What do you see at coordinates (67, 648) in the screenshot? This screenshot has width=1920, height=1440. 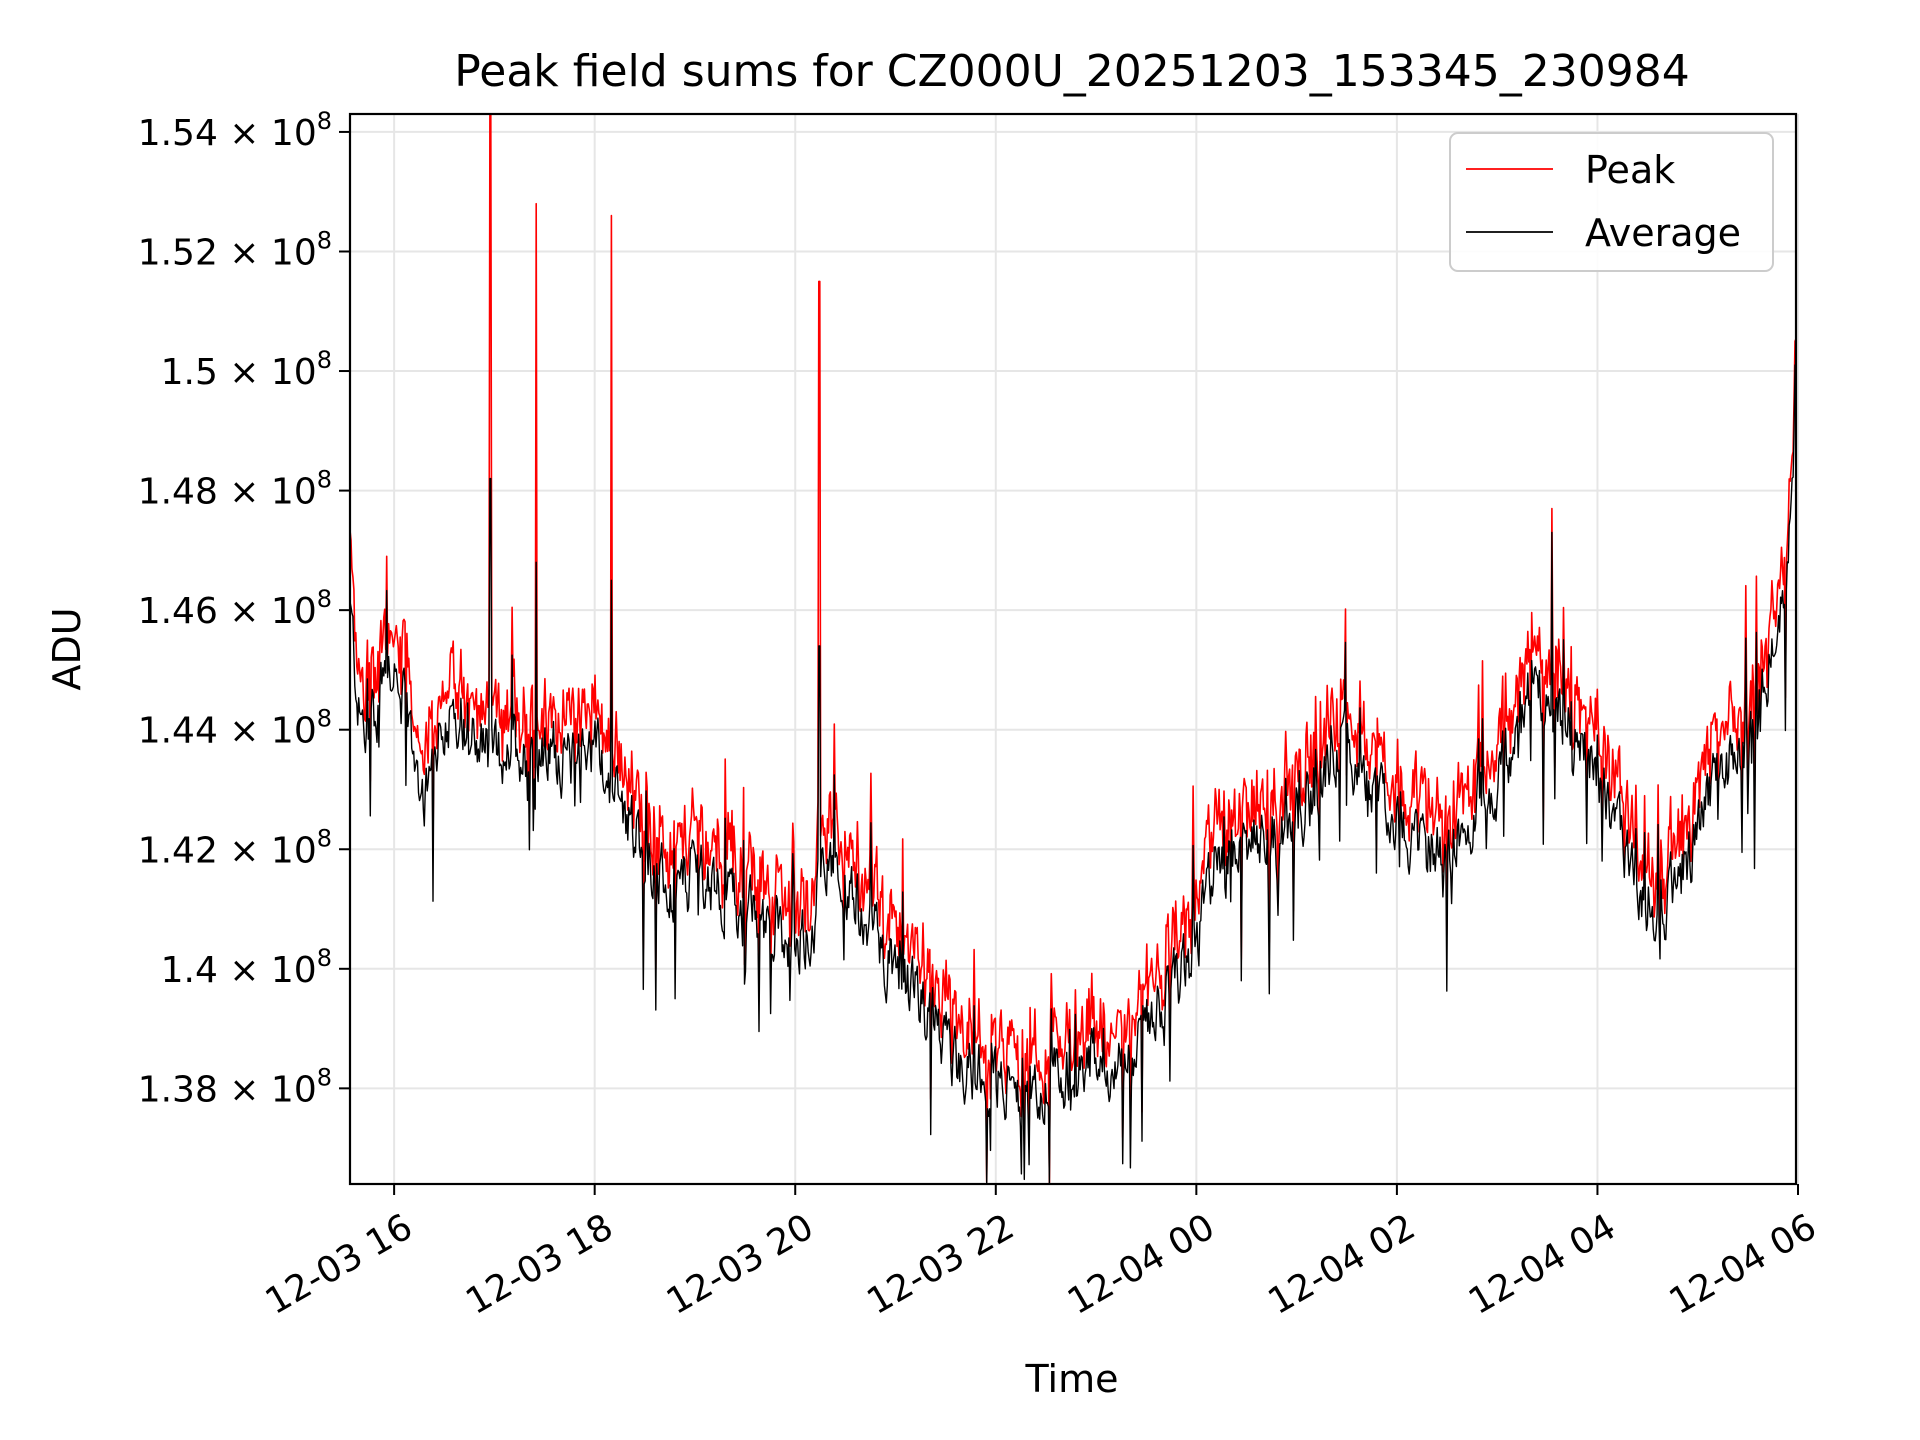 I see `y-axis-label: ADU` at bounding box center [67, 648].